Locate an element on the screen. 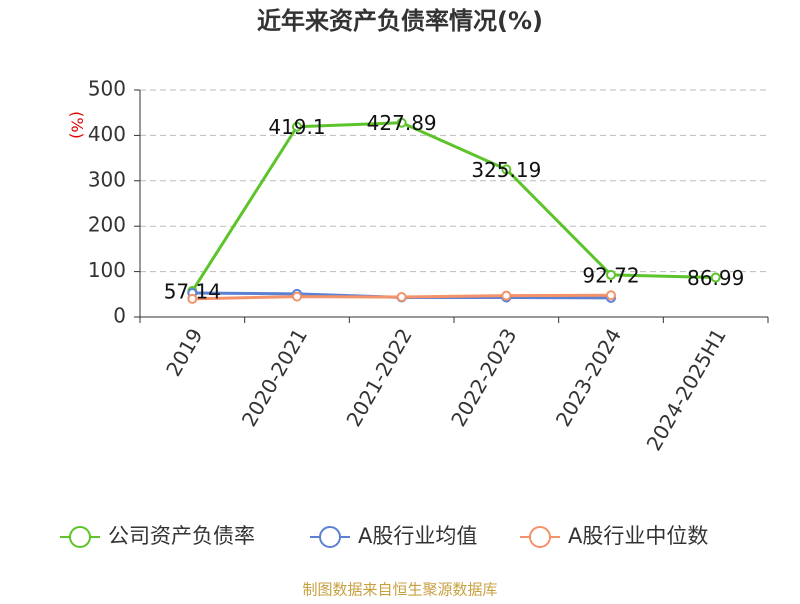 The width and height of the screenshot is (800, 604). x-tick-label: 2021-2022 is located at coordinates (378, 377).